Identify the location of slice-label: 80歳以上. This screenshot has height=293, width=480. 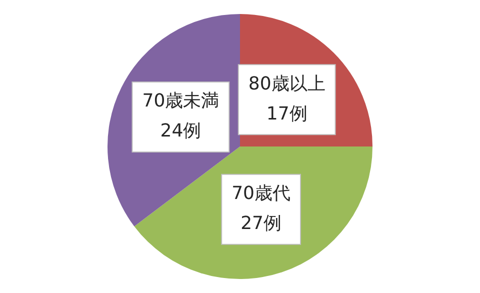
(287, 83).